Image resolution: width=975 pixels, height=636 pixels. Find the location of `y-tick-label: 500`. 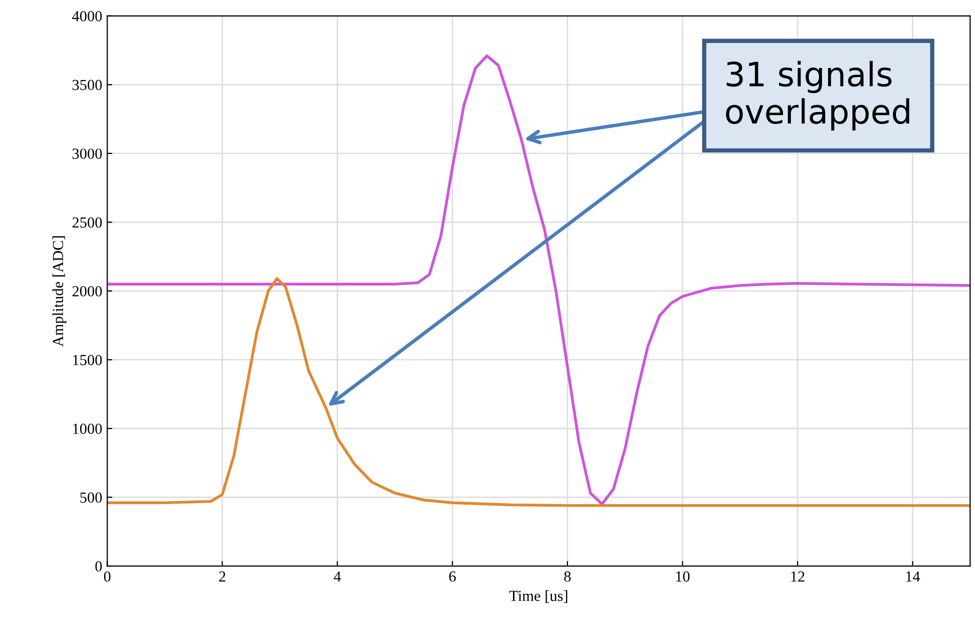

y-tick-label: 500 is located at coordinates (91, 497).